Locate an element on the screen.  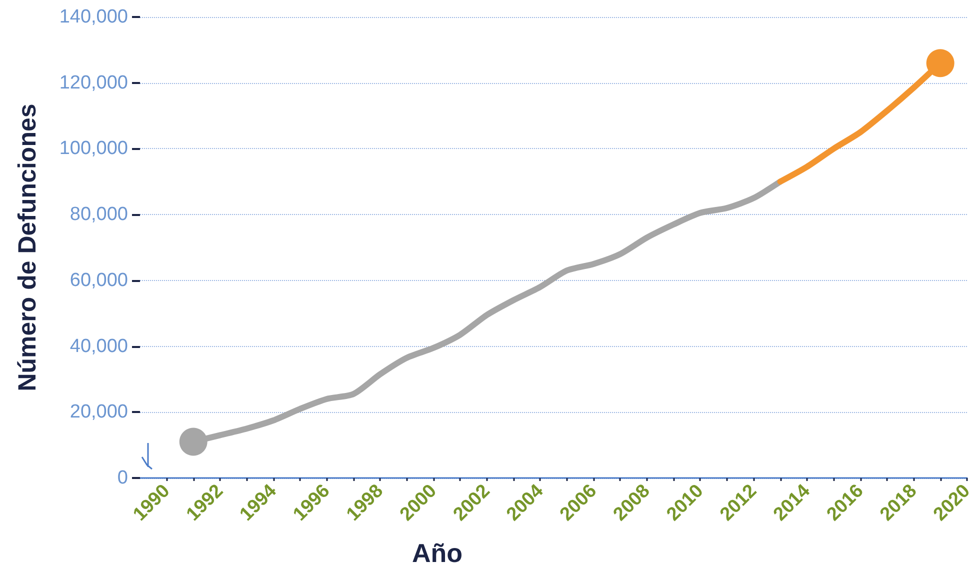
y-axis-title: Número de Defunciones is located at coordinates (28, 248).